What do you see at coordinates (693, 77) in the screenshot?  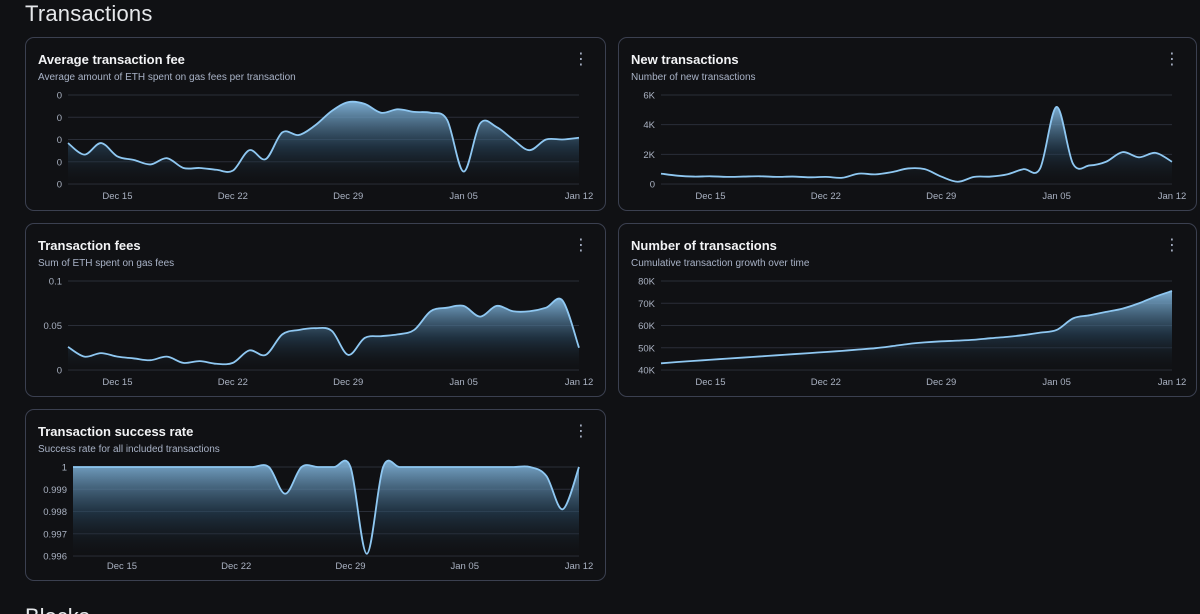 I see `chart-subtitle: Number of new transactions` at bounding box center [693, 77].